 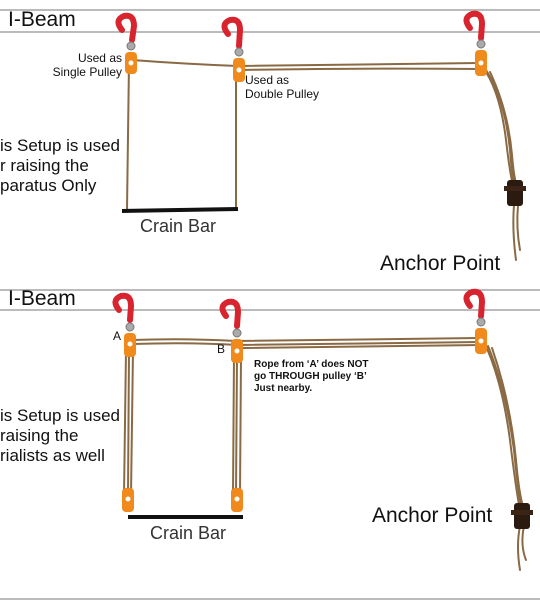 I want to click on bottom-lower-pulley-a, so click(x=128, y=500).